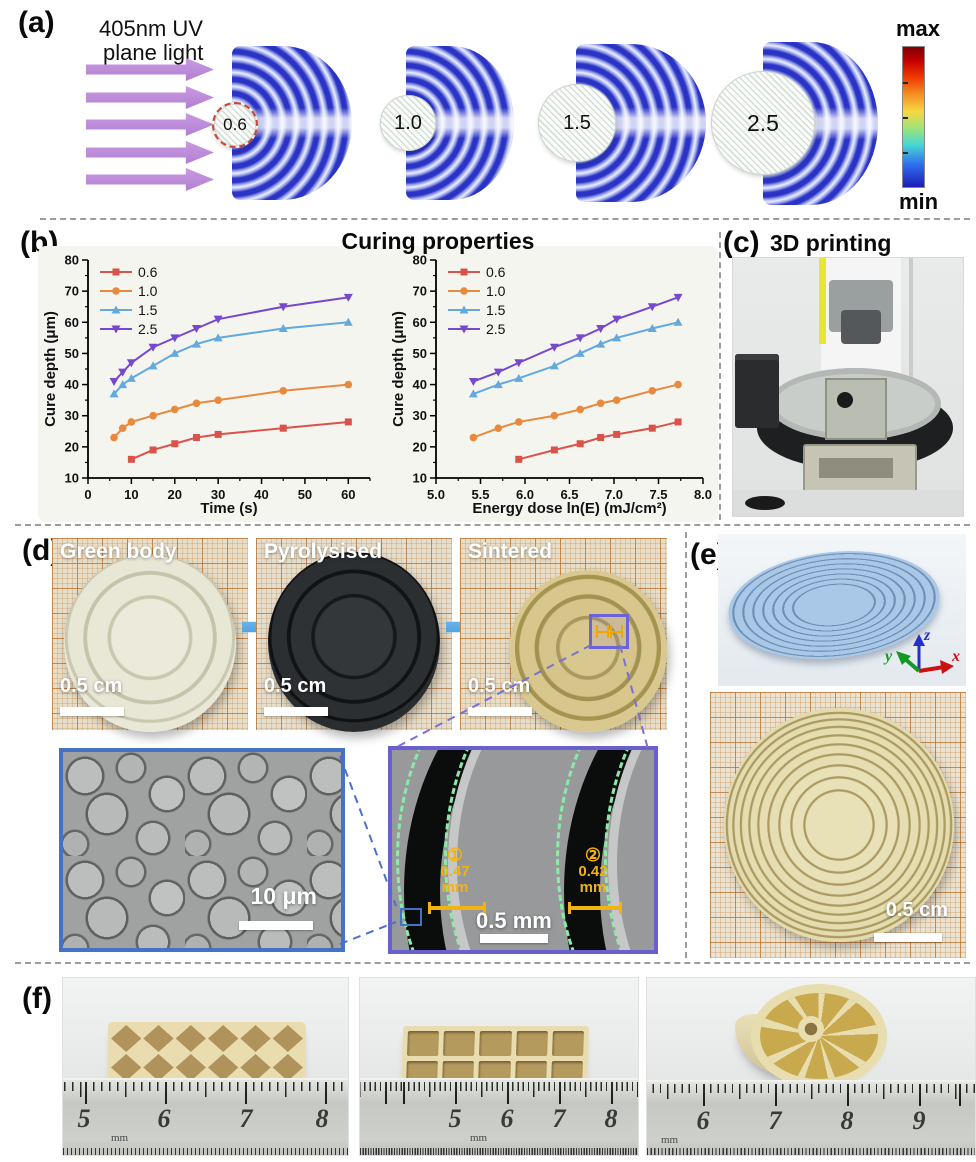 The width and height of the screenshot is (976, 1162). What do you see at coordinates (455, 1118) in the screenshot?
I see `ruler-number: 5` at bounding box center [455, 1118].